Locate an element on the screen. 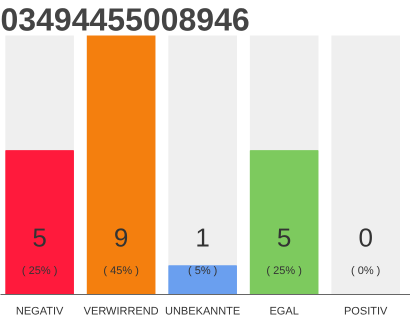  x-tick-label: POSITIV is located at coordinates (366, 312).